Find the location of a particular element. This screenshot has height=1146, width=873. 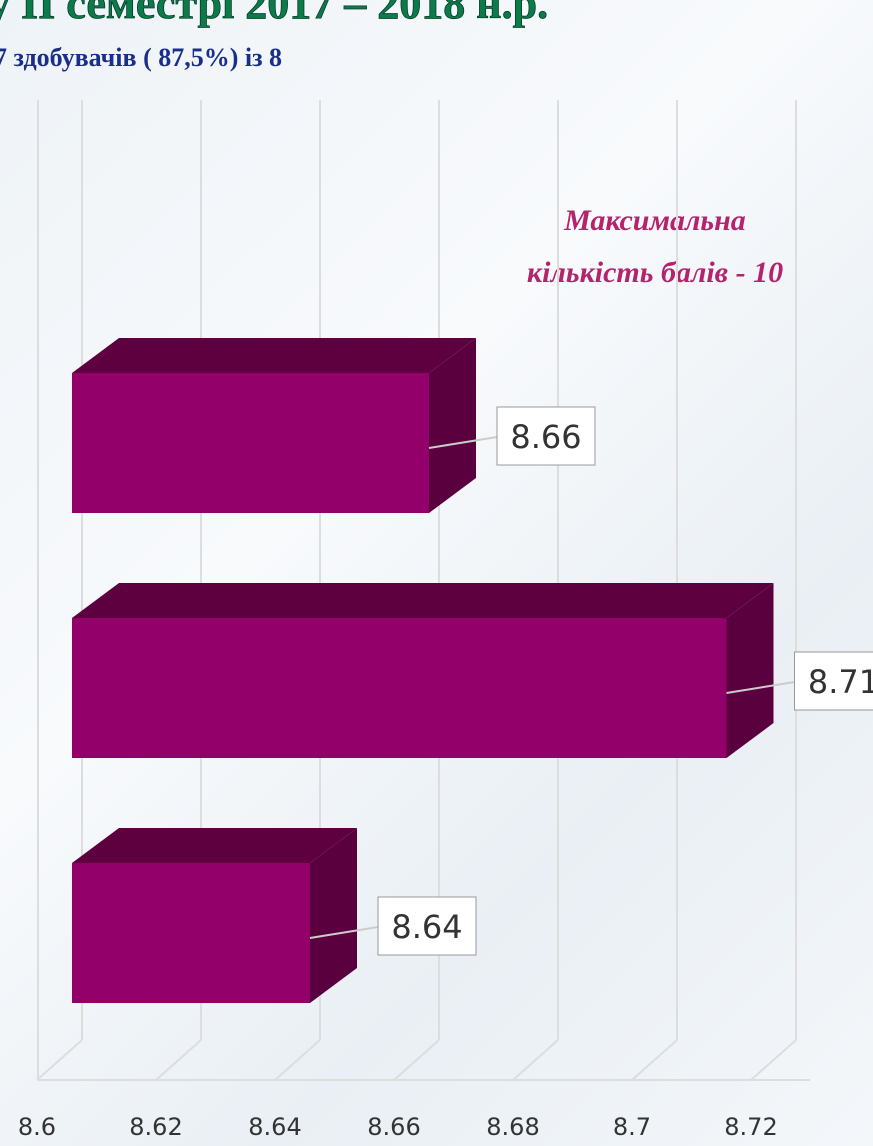

x-tick-label: 8.72 is located at coordinates (750, 1127).